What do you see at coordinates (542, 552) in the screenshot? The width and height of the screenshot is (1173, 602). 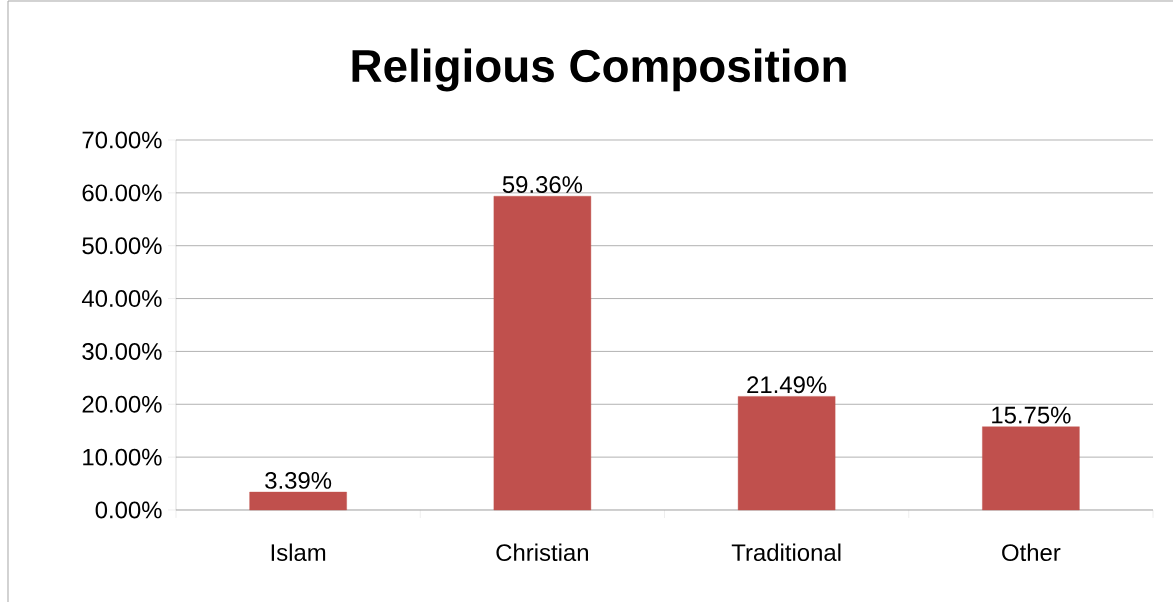 I see `x-tick-label: Christian` at bounding box center [542, 552].